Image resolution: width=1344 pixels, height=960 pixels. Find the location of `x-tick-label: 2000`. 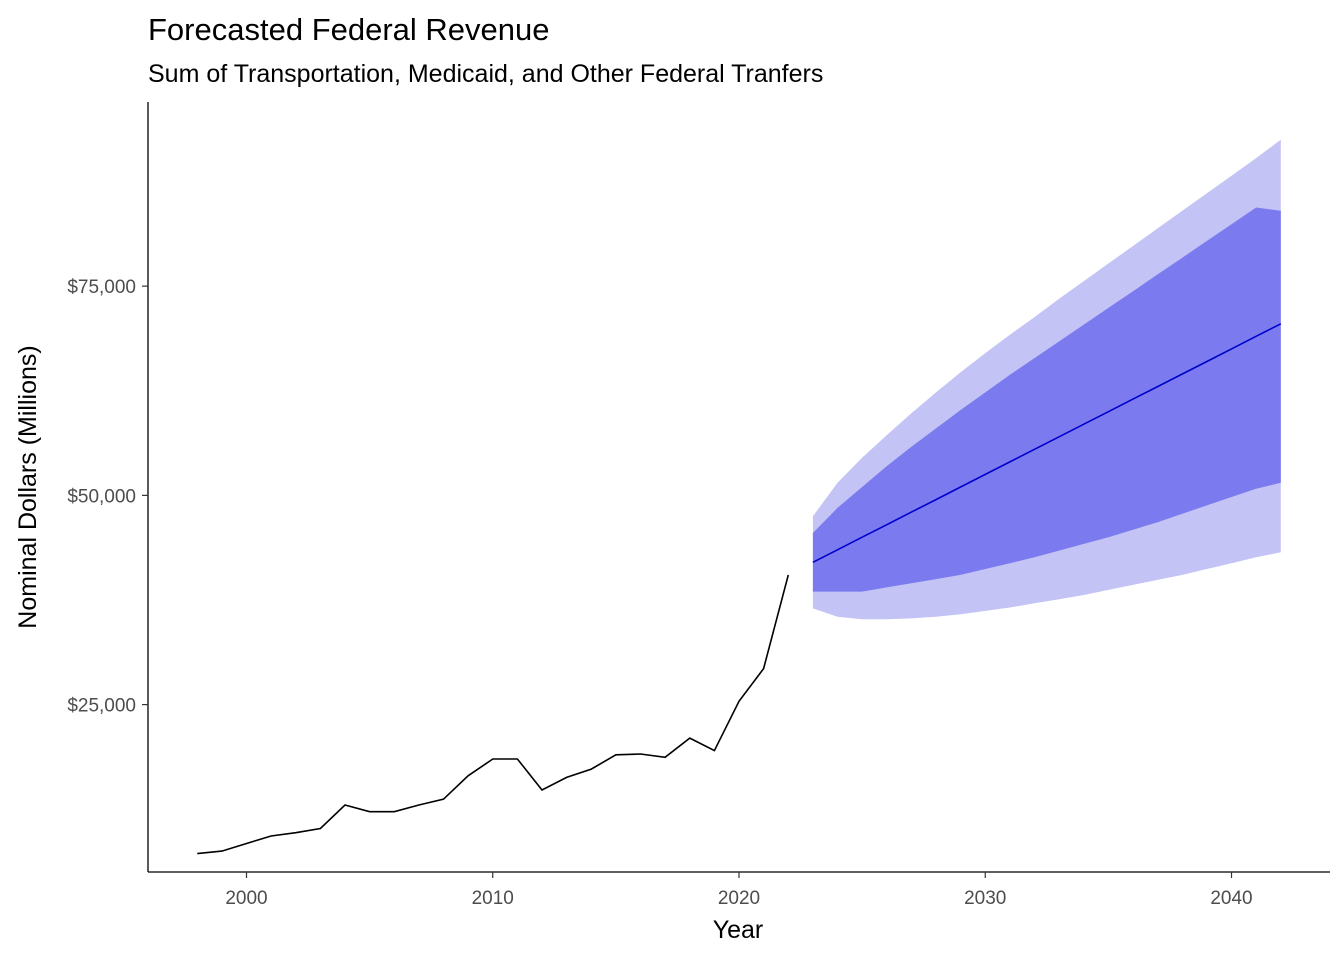

x-tick-label: 2000 is located at coordinates (246, 898).